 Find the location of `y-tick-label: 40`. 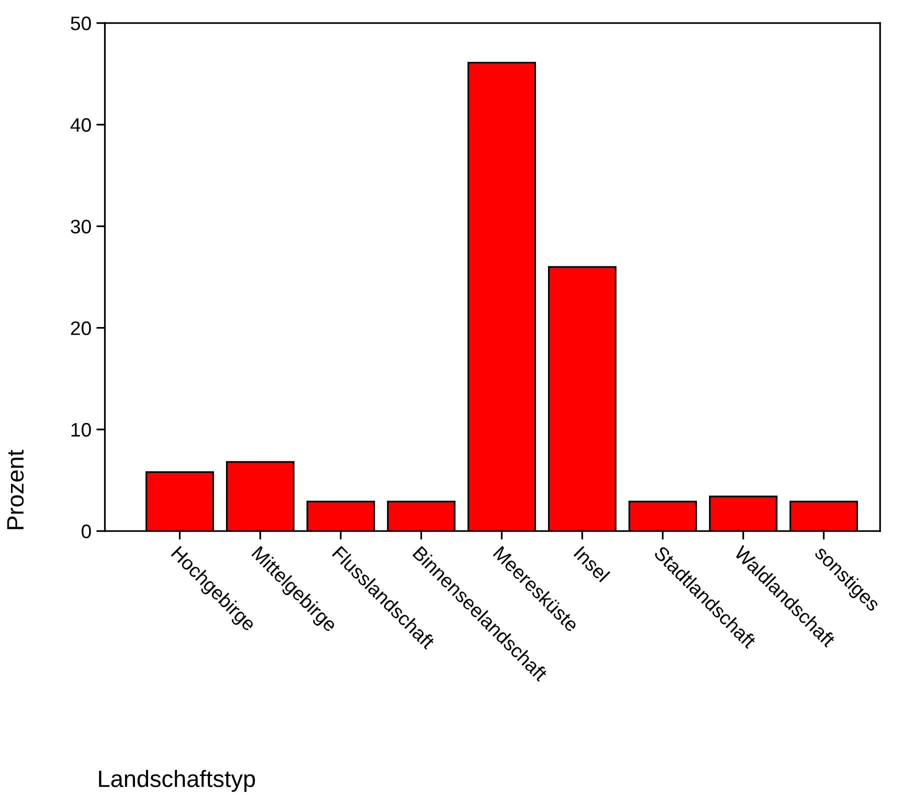

y-tick-label: 40 is located at coordinates (80, 125).